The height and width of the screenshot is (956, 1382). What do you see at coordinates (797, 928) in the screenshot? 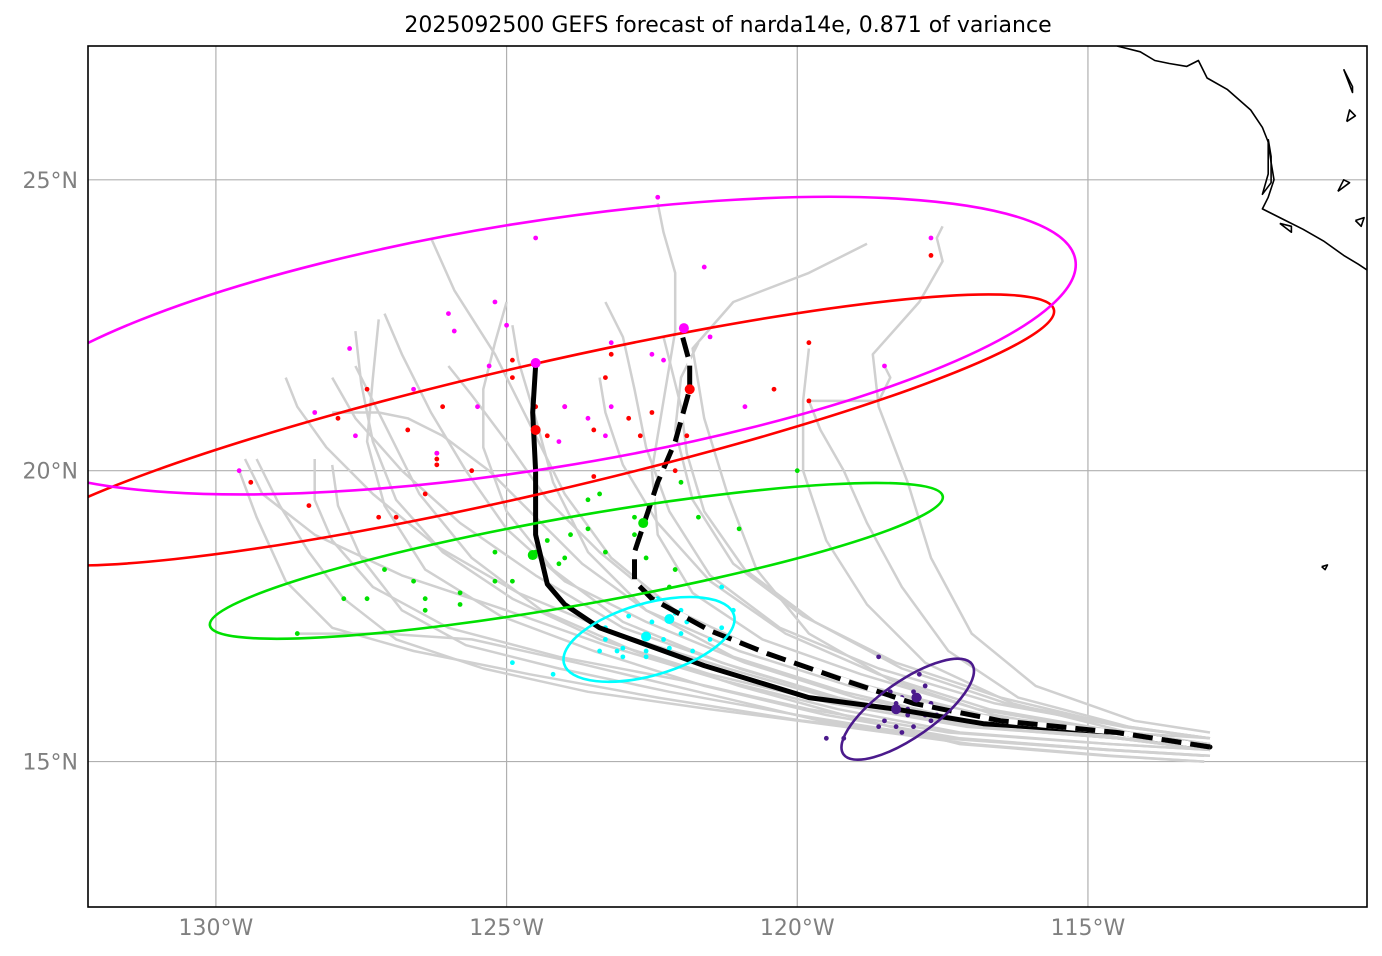
I see `x-tick-label: 120°W` at bounding box center [797, 928].